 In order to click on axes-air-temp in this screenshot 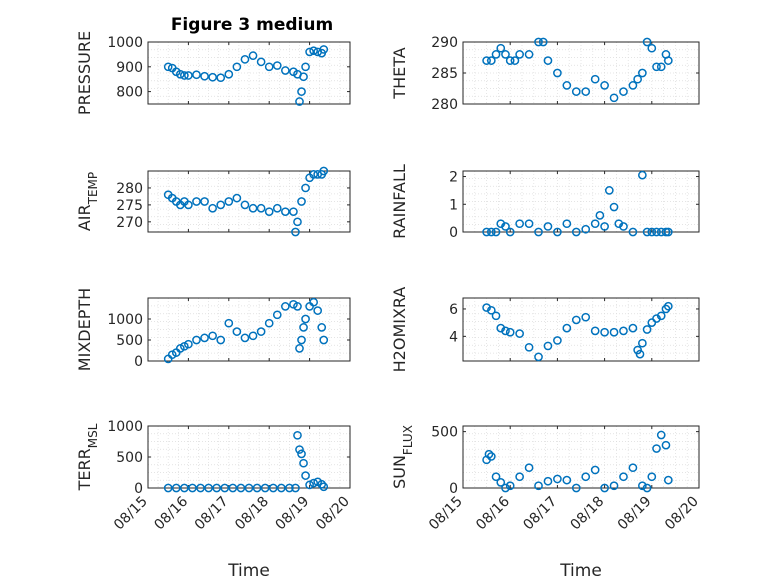, I will do `click(249, 201)`.